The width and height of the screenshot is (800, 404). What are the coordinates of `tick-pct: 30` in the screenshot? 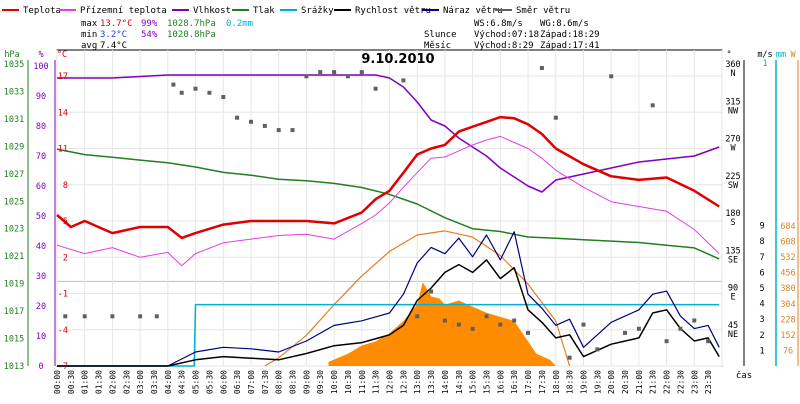 It's located at (41, 277).